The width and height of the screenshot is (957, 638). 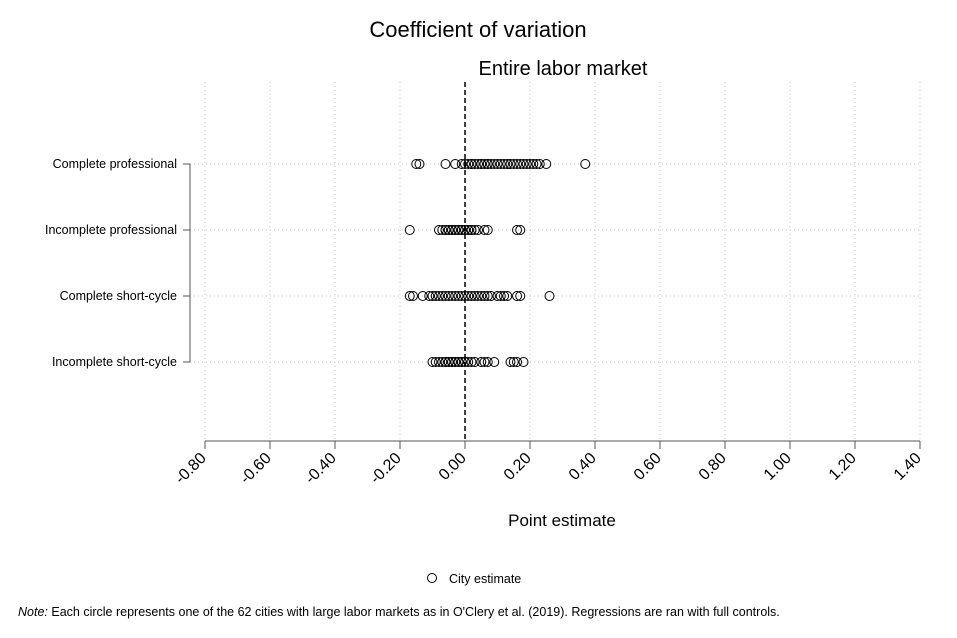 I want to click on y-tick-label: Complete short-cycle, so click(x=118, y=296).